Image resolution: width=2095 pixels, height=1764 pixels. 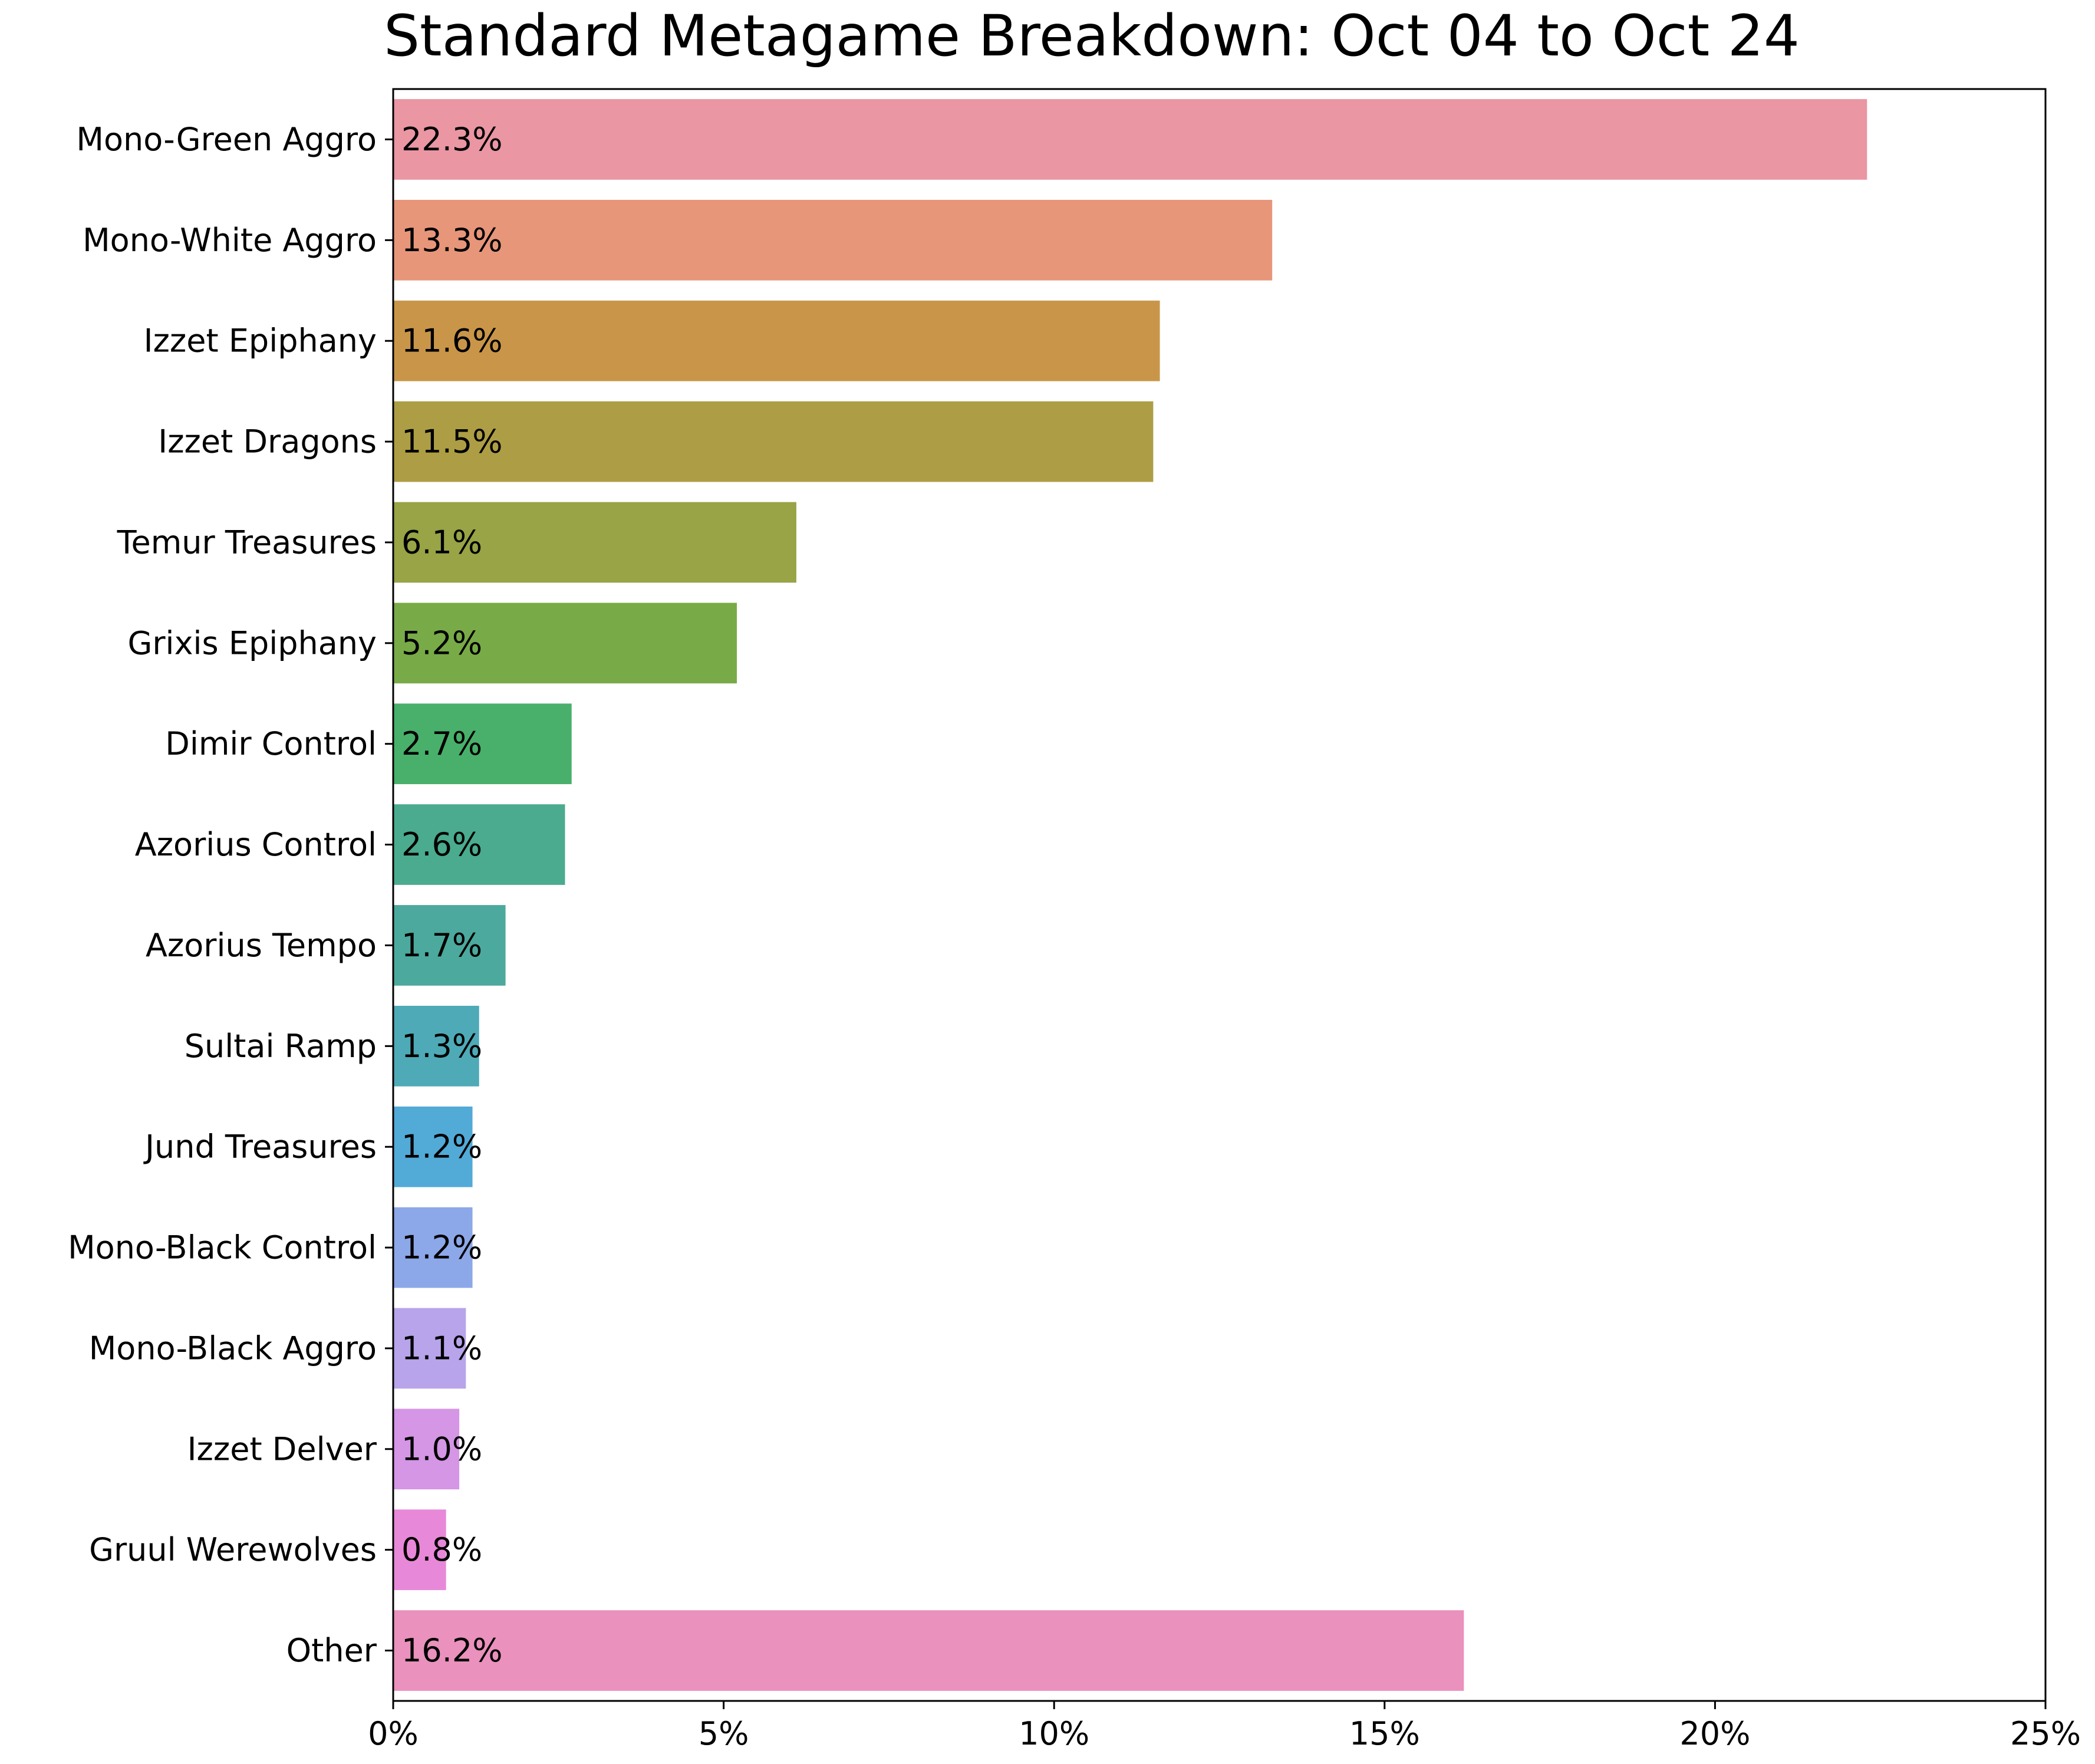 What do you see at coordinates (2045, 1733) in the screenshot?
I see `x-tick-label-5: 25%` at bounding box center [2045, 1733].